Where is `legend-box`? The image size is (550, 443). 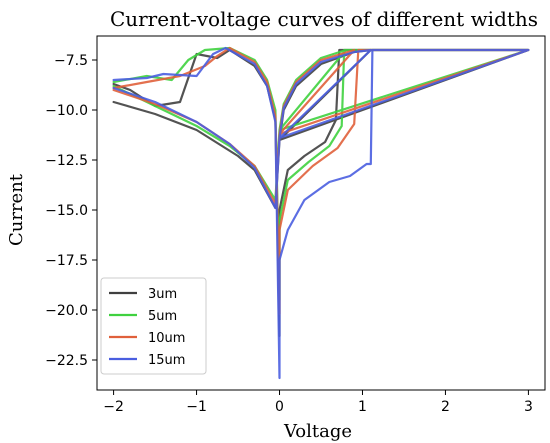 legend-box is located at coordinates (153, 326).